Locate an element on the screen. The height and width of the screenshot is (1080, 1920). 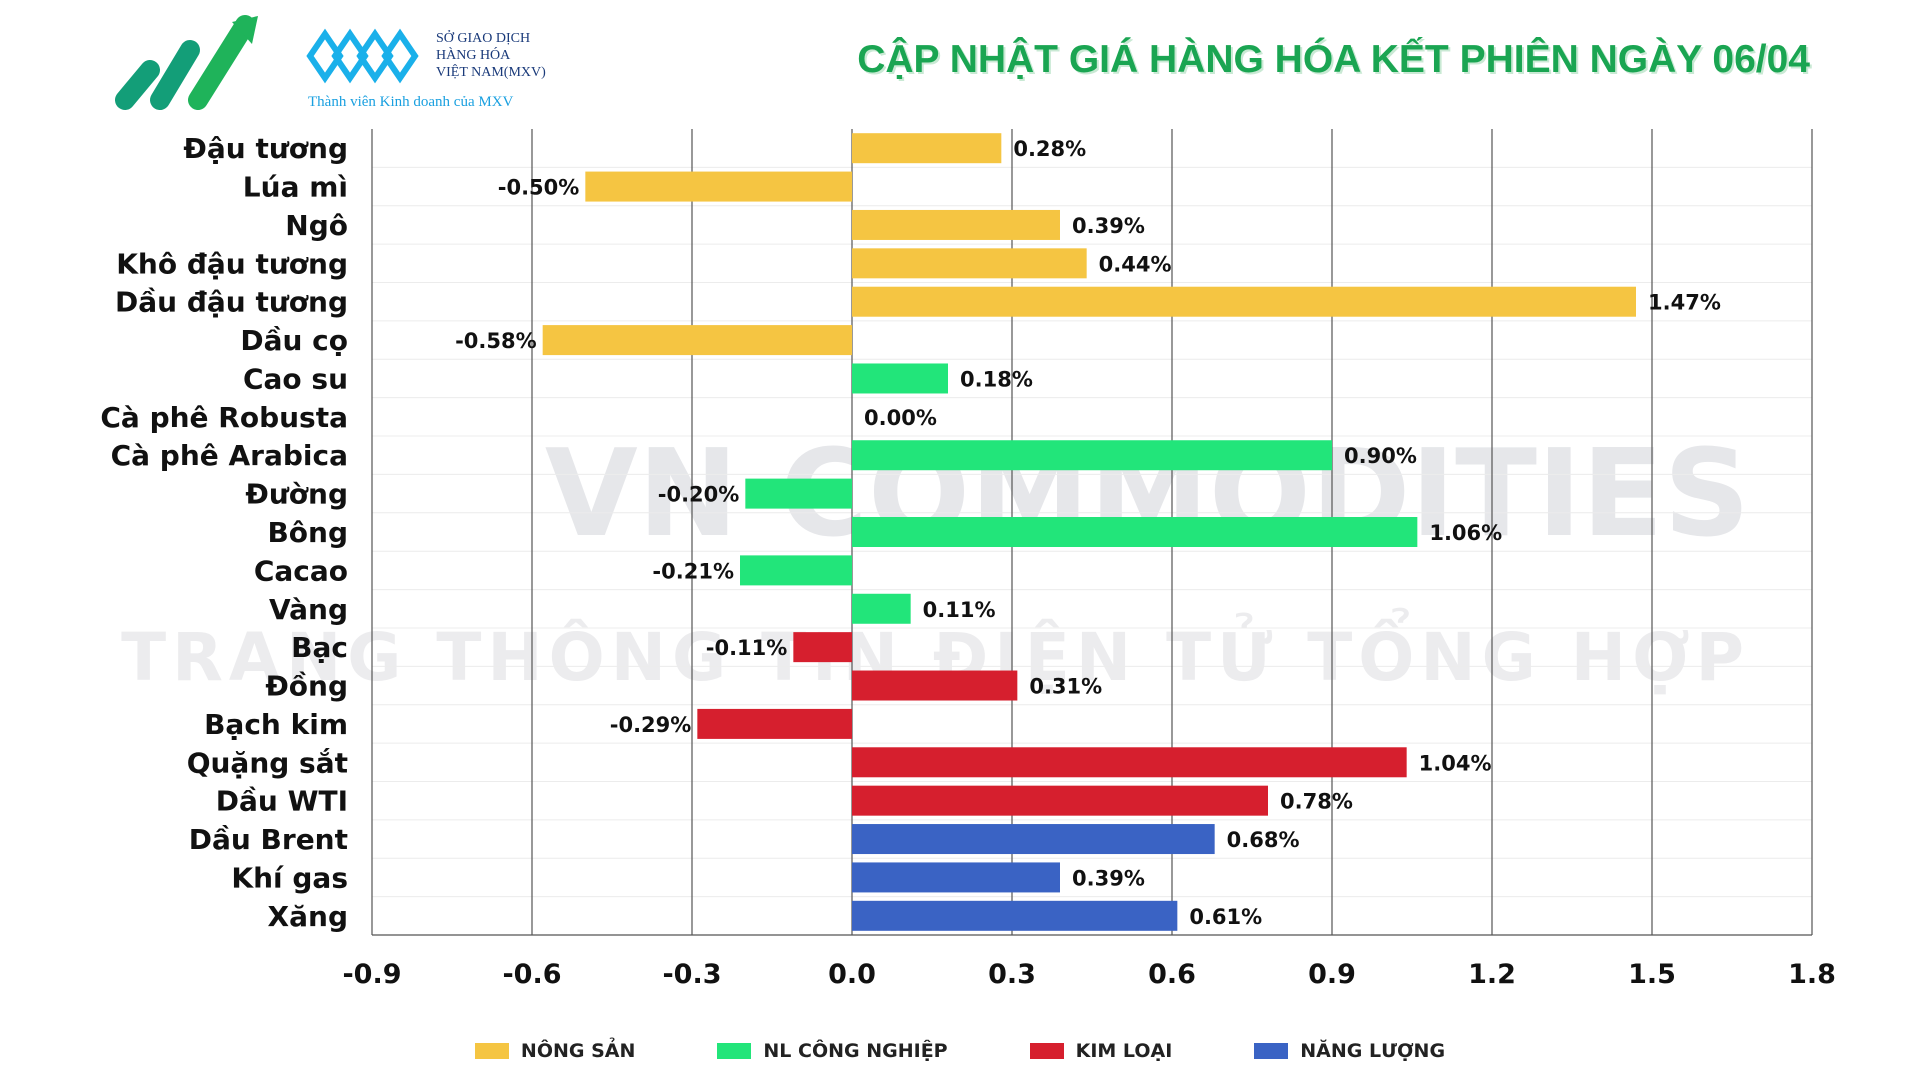
category-label: Bạc is located at coordinates (319, 647).